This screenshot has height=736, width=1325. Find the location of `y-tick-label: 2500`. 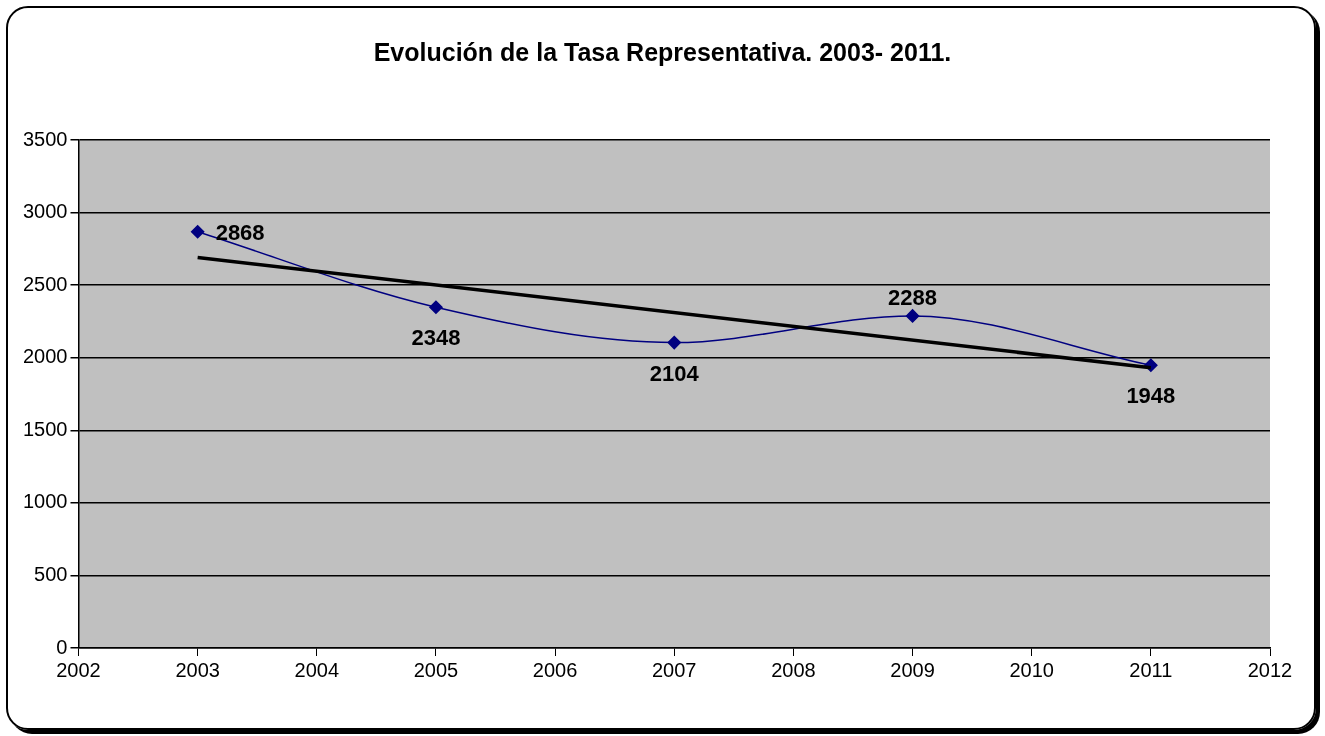

y-tick-label: 2500 is located at coordinates (45, 283).